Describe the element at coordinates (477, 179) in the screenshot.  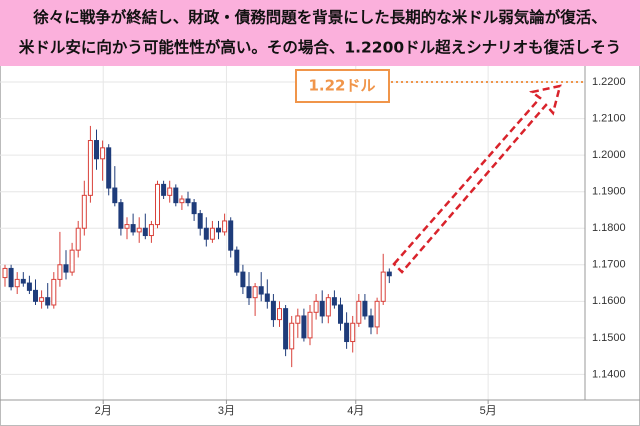
I see `arrow` at that location.